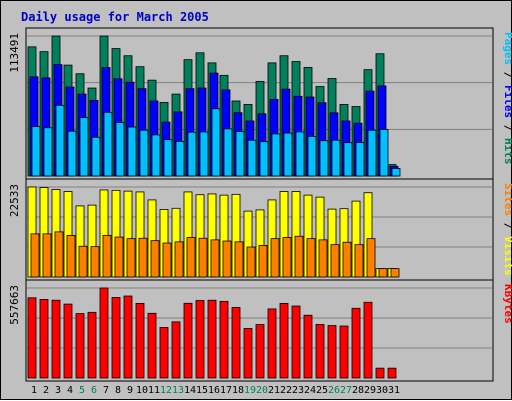 Image resolution: width=512 pixels, height=401 pixels. What do you see at coordinates (118, 390) in the screenshot?
I see `x-tick-label: 8` at bounding box center [118, 390].